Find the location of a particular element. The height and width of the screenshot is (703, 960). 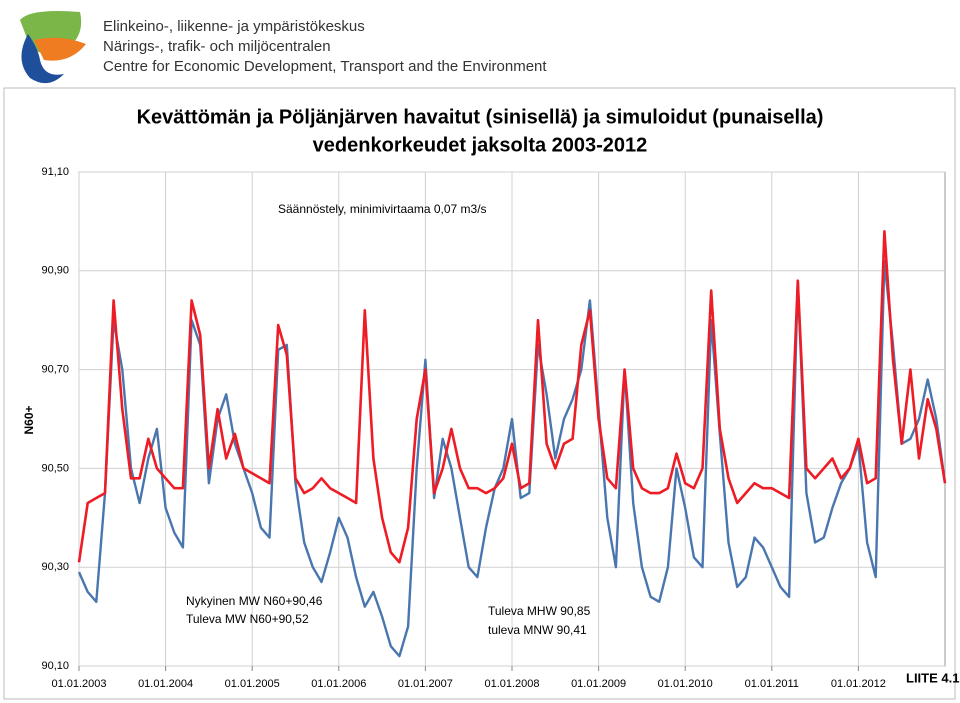

y-tick-label: 90,70 is located at coordinates (55, 370).